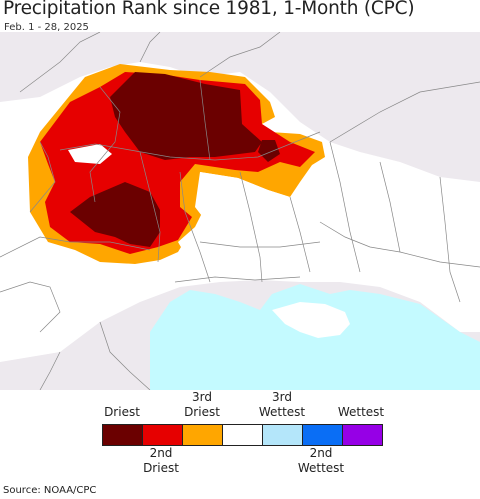  Describe the element at coordinates (322, 435) in the screenshot. I see `legend-swatch-2nd-wettest` at that location.